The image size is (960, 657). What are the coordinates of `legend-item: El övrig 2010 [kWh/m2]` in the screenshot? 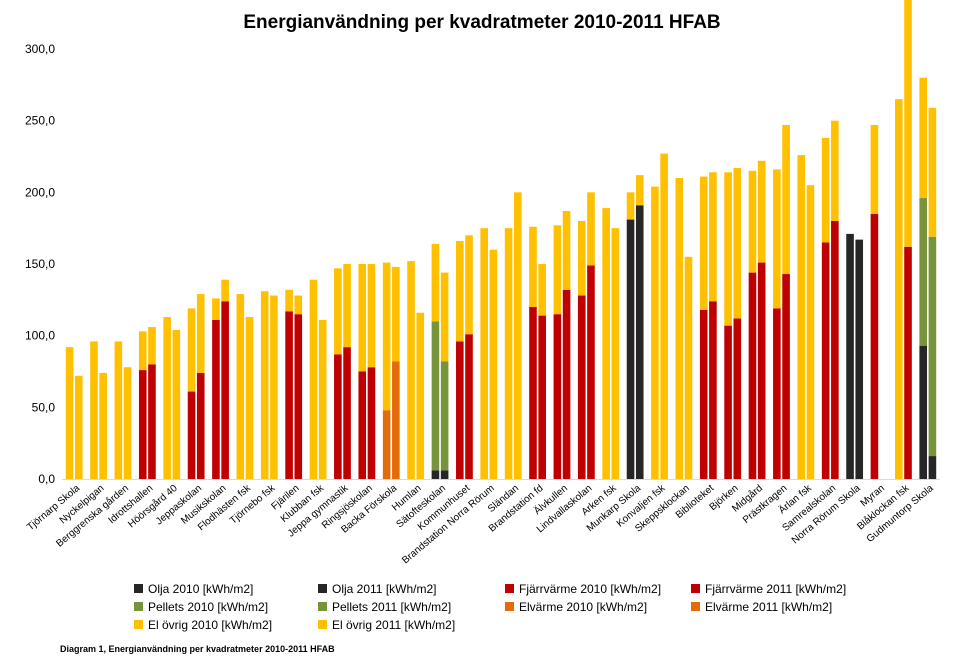 It's located at (203, 625).